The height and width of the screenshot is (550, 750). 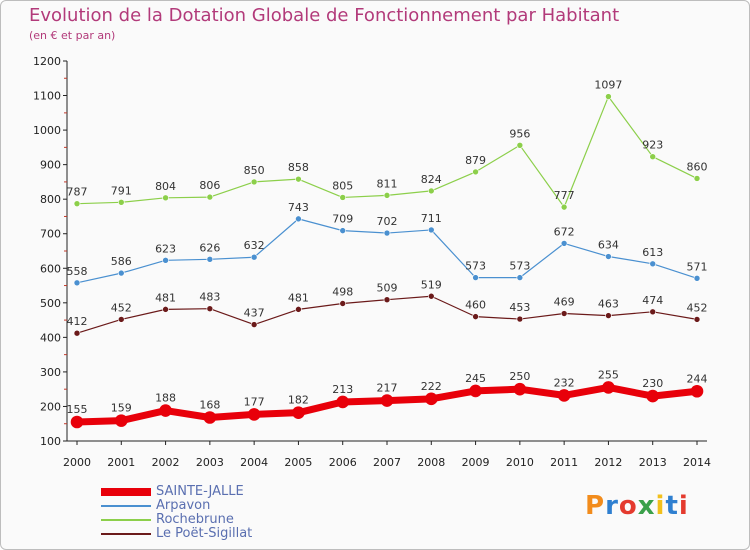 I want to click on legend-label: Arpavon, so click(x=183, y=505).